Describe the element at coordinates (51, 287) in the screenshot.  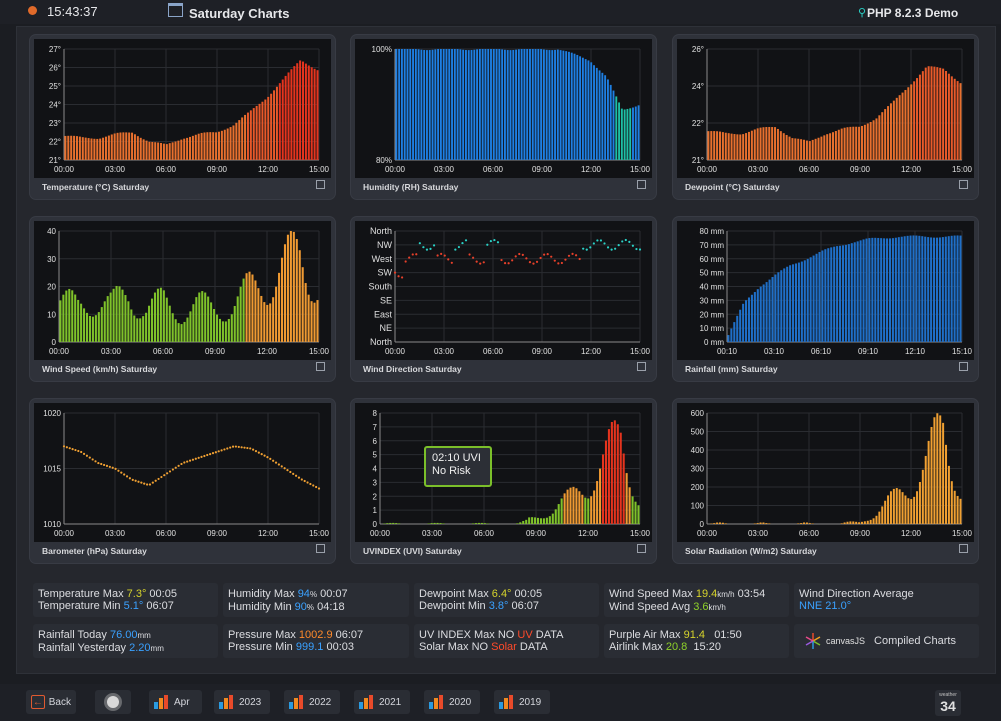
I see `y-tick-label: 20` at that location.